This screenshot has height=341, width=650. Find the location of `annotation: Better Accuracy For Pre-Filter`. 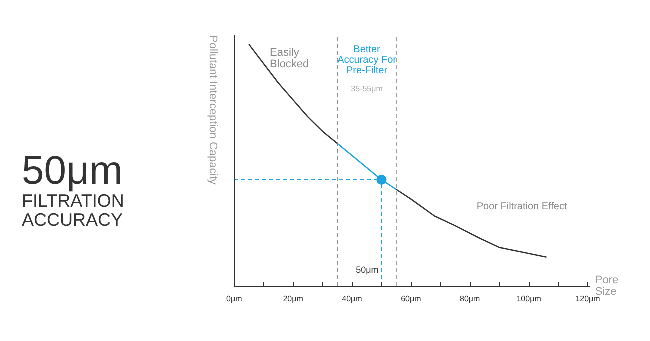

annotation: Better Accuracy For Pre-Filter is located at coordinates (368, 60).